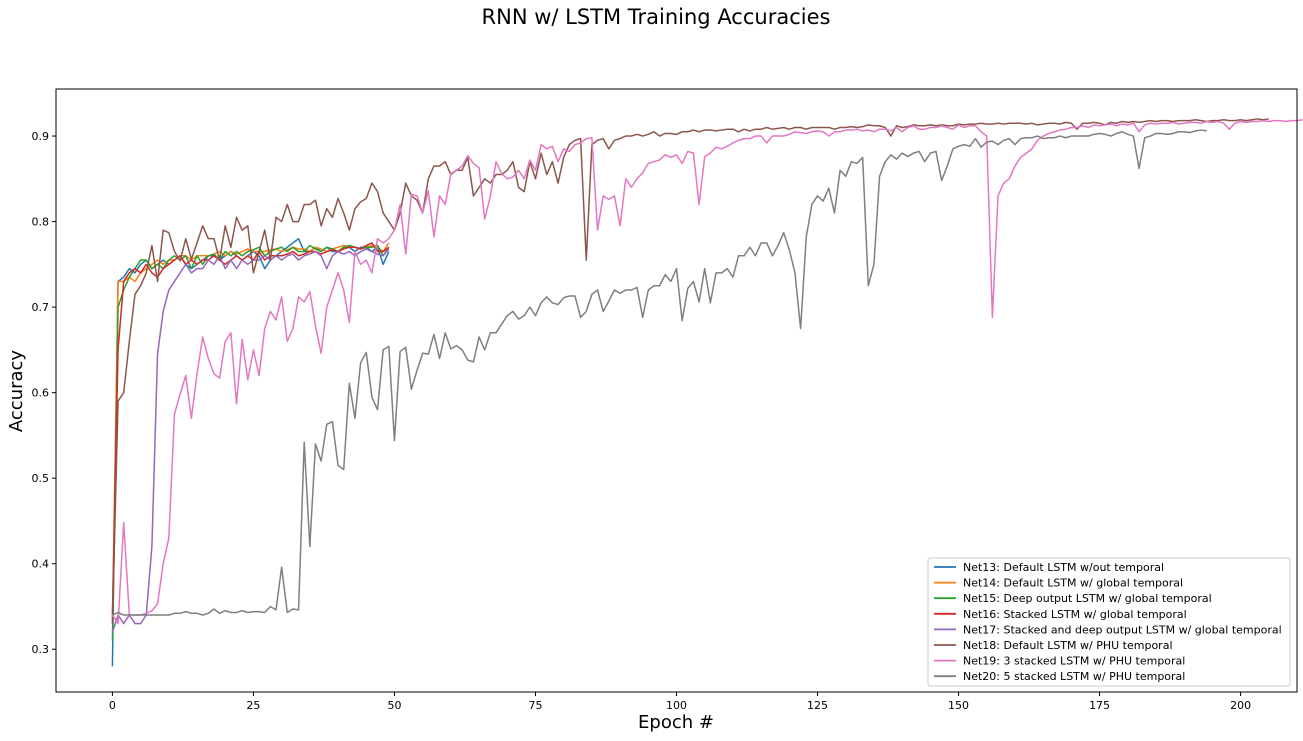 This screenshot has height=741, width=1303. What do you see at coordinates (1075, 614) in the screenshot?
I see `legend-label-4: Net16: Stacked LSTM w/ global temporal` at bounding box center [1075, 614].